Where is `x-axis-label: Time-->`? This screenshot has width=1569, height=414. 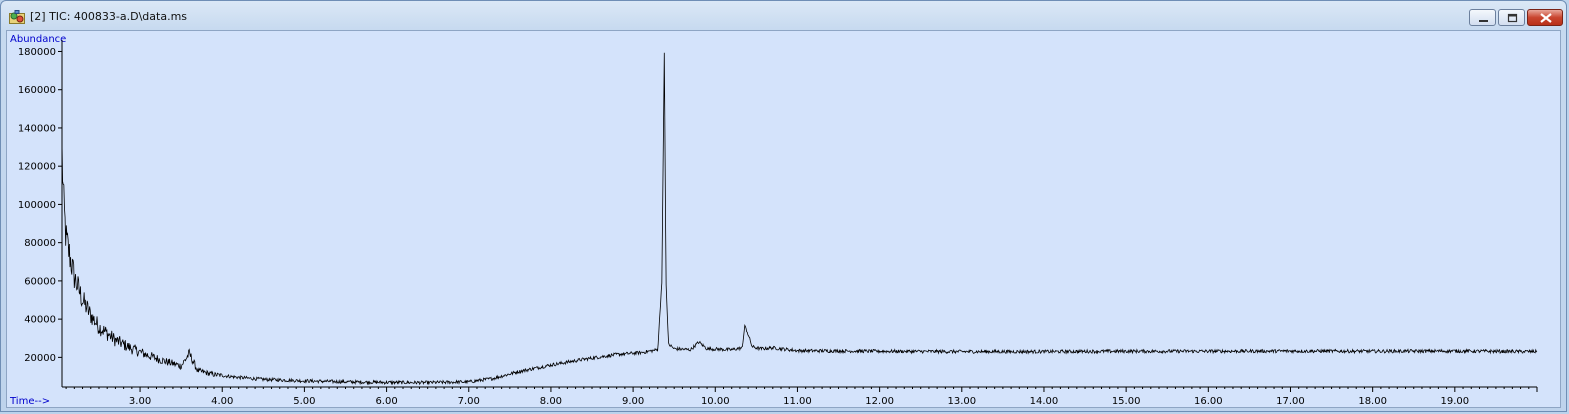
x-axis-label: Time--> is located at coordinates (29, 401).